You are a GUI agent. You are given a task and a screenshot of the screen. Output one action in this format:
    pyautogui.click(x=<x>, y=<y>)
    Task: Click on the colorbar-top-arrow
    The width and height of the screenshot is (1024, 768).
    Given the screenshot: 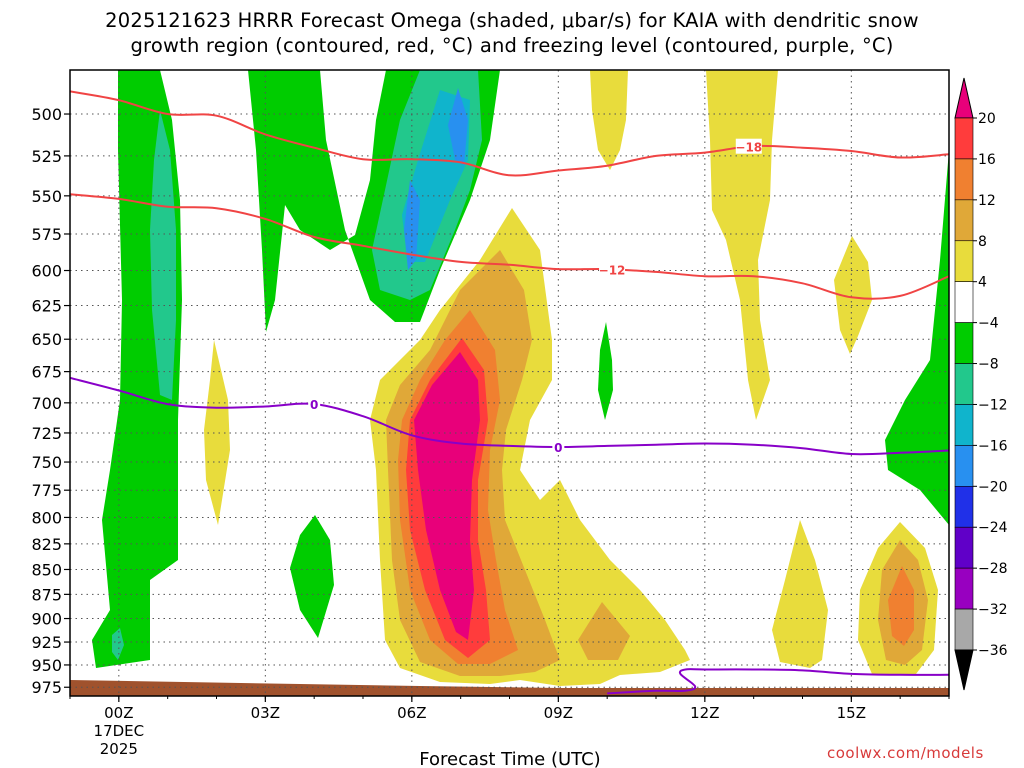 What is the action you would take?
    pyautogui.click(x=964, y=98)
    